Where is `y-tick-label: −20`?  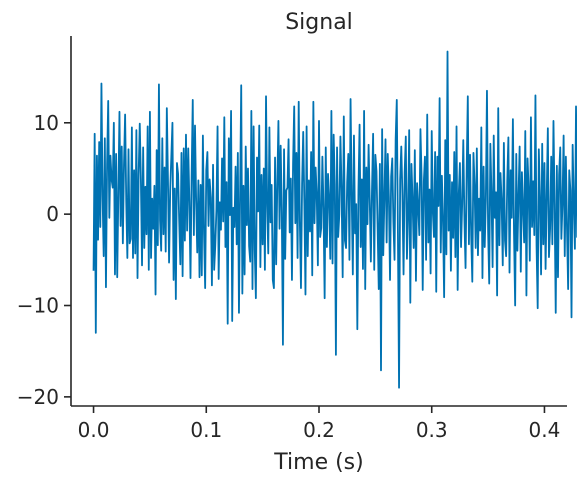 y-tick-label: −20 is located at coordinates (38, 397).